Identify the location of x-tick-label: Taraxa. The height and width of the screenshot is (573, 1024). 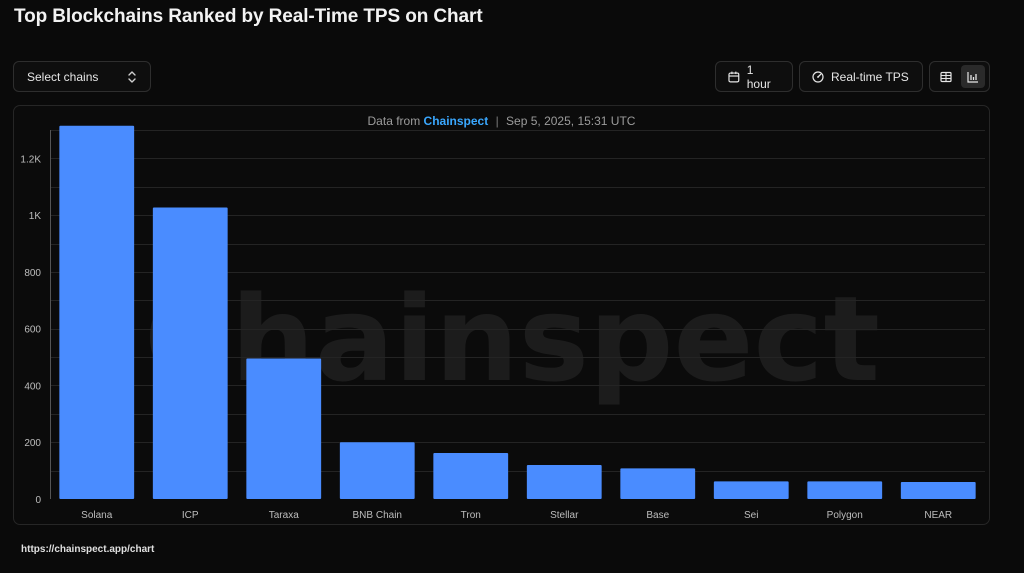
(284, 515).